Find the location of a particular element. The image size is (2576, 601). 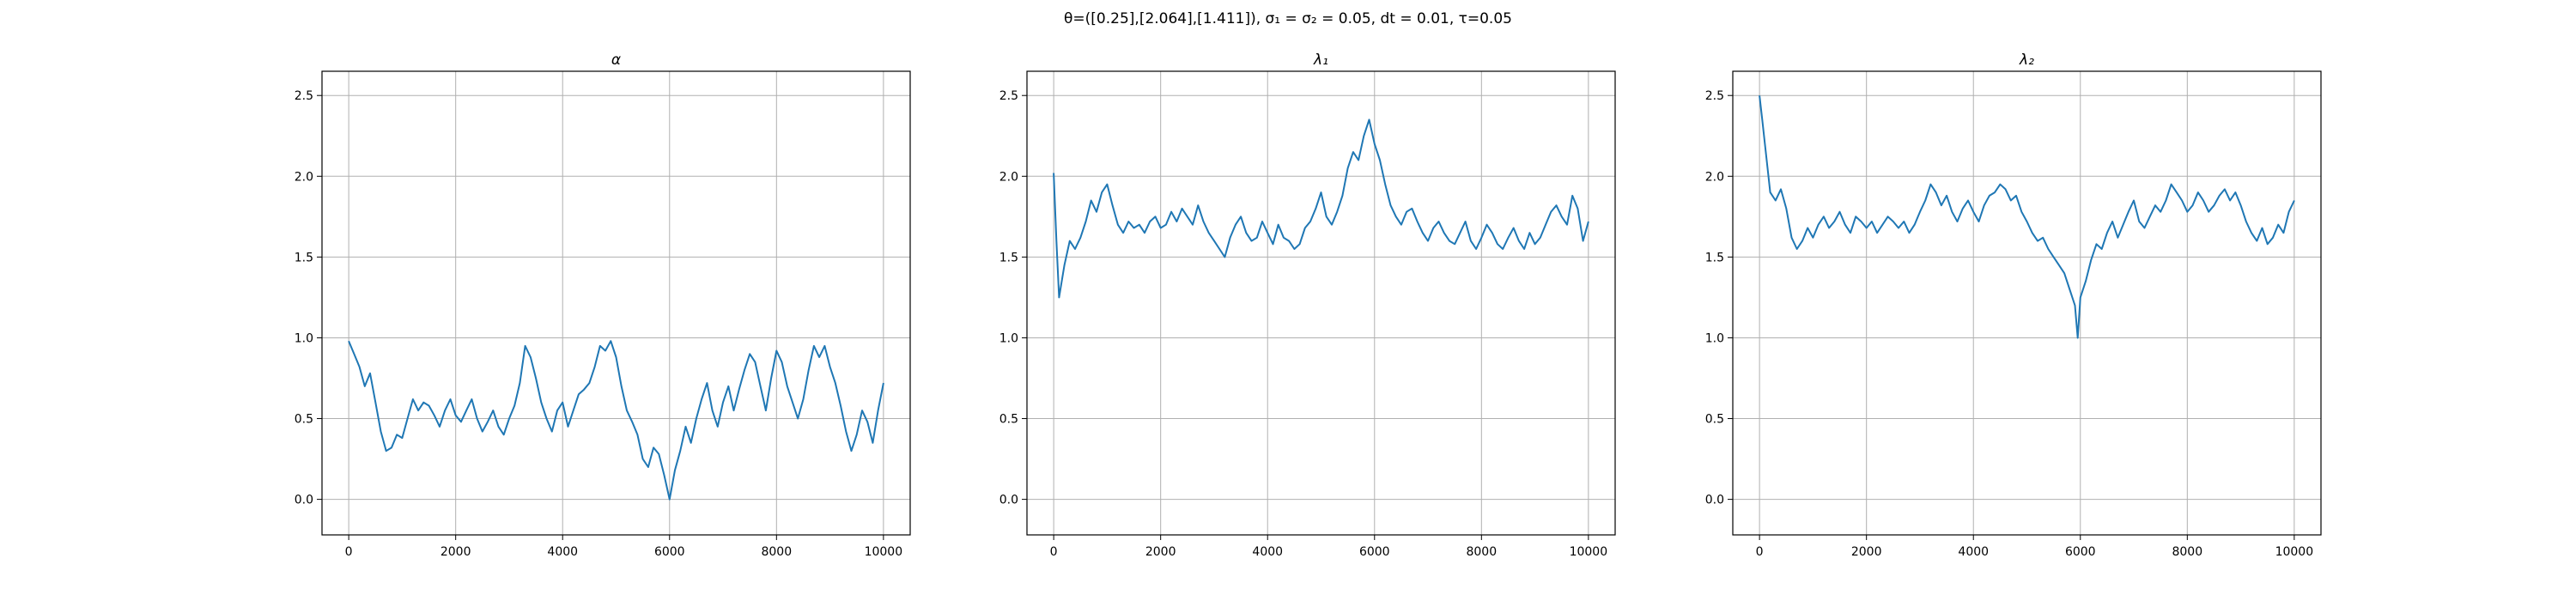

subplot-title-lambda2: λ₂ is located at coordinates (2026, 61).